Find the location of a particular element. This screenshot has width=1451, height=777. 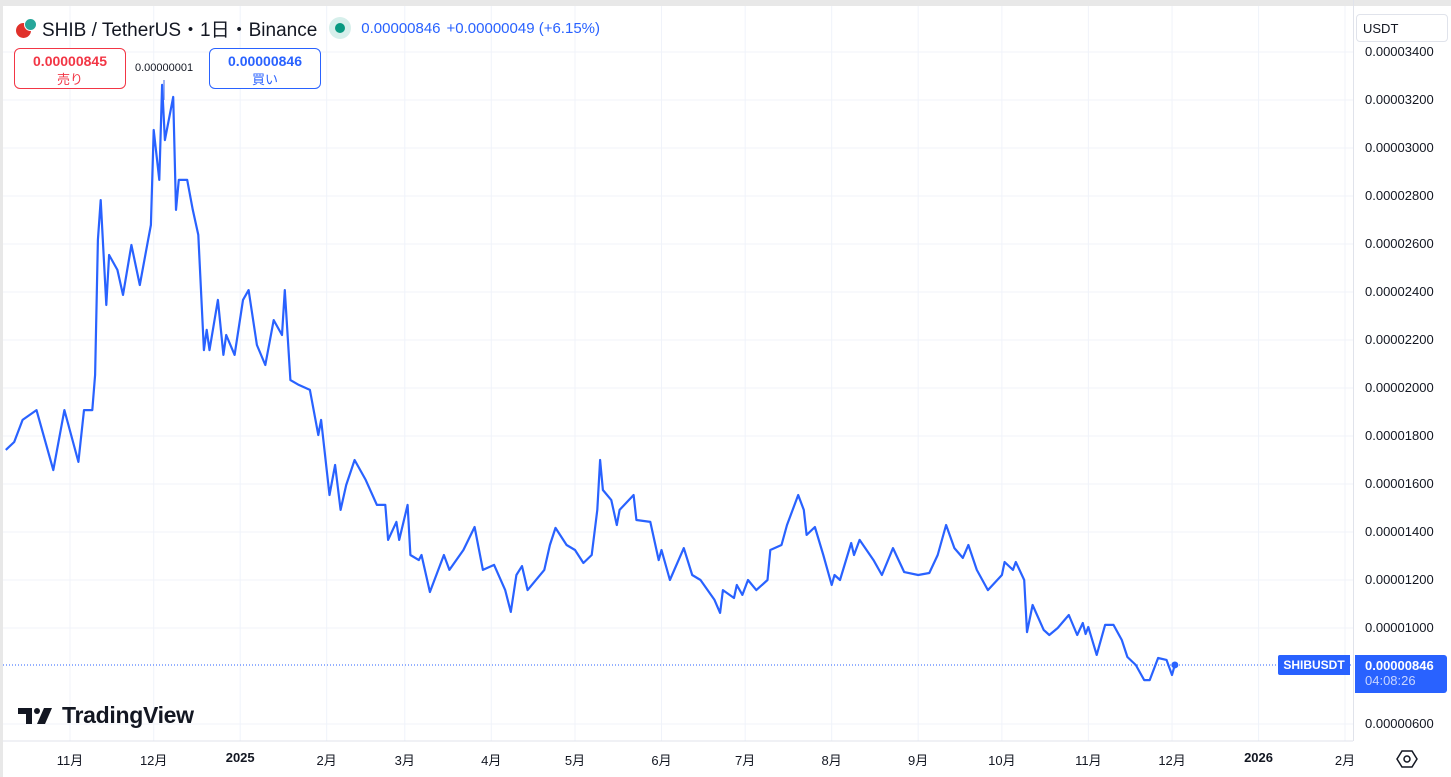

window-left-border is located at coordinates (1, 388).